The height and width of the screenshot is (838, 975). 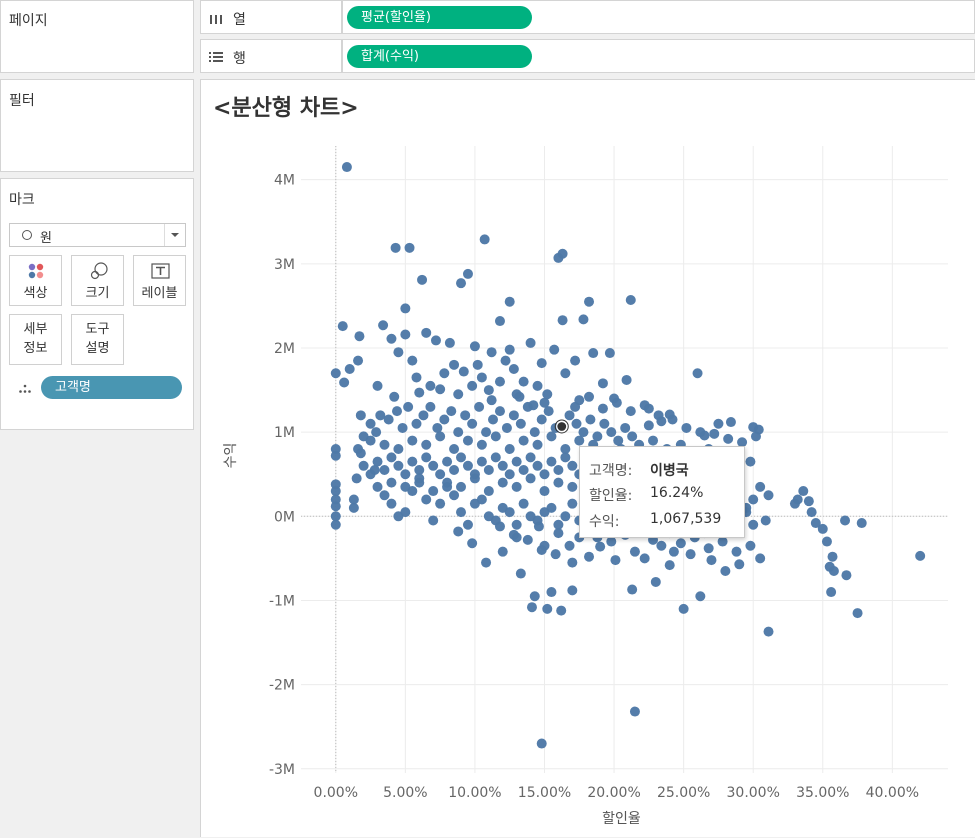 What do you see at coordinates (561, 426) in the screenshot?
I see `highlighted-point-ring` at bounding box center [561, 426].